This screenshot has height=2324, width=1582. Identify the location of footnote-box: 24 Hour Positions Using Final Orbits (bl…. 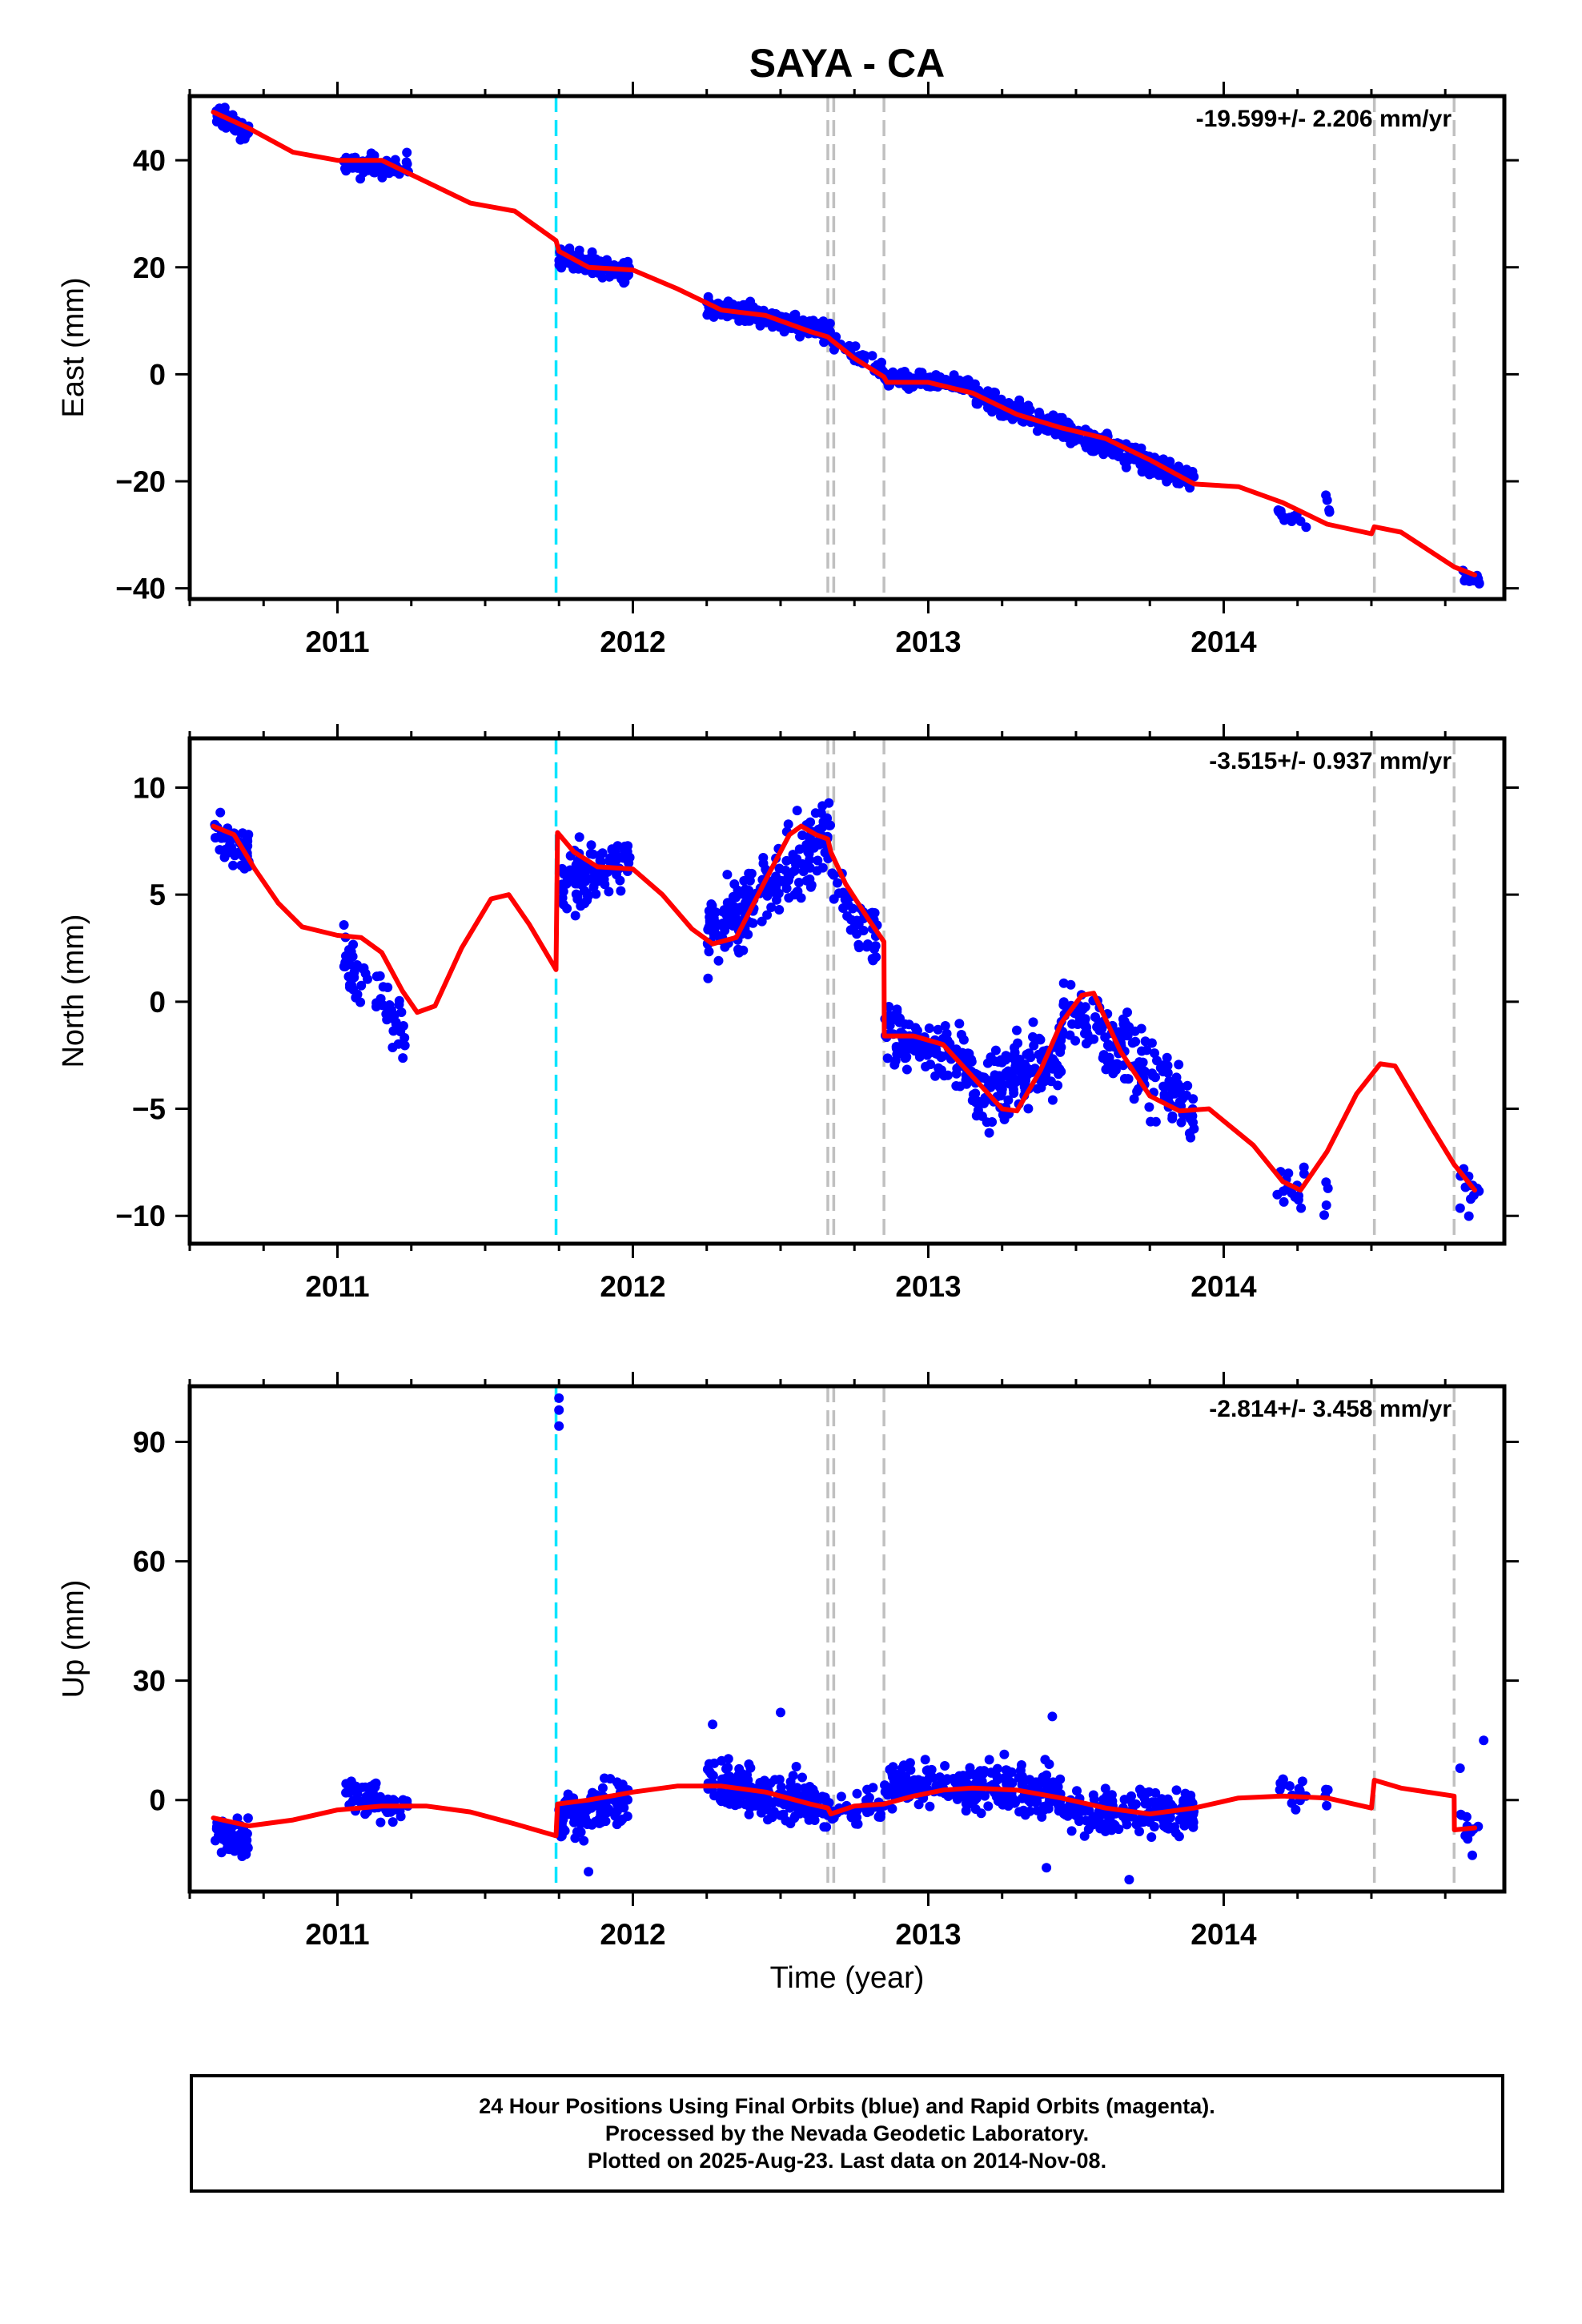
(847, 2133).